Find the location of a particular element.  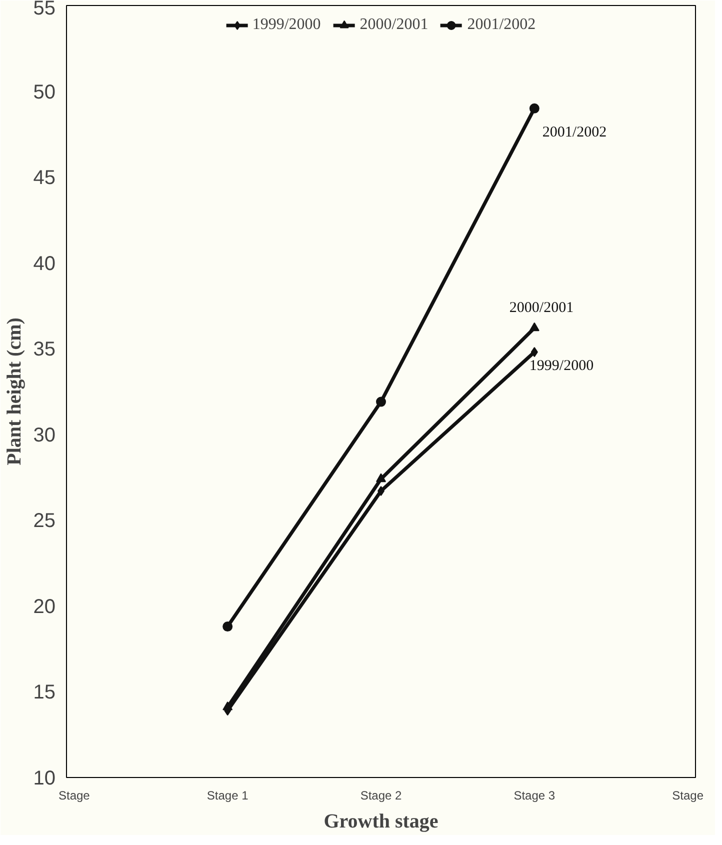

y-tick-label: 15 is located at coordinates (44, 693).